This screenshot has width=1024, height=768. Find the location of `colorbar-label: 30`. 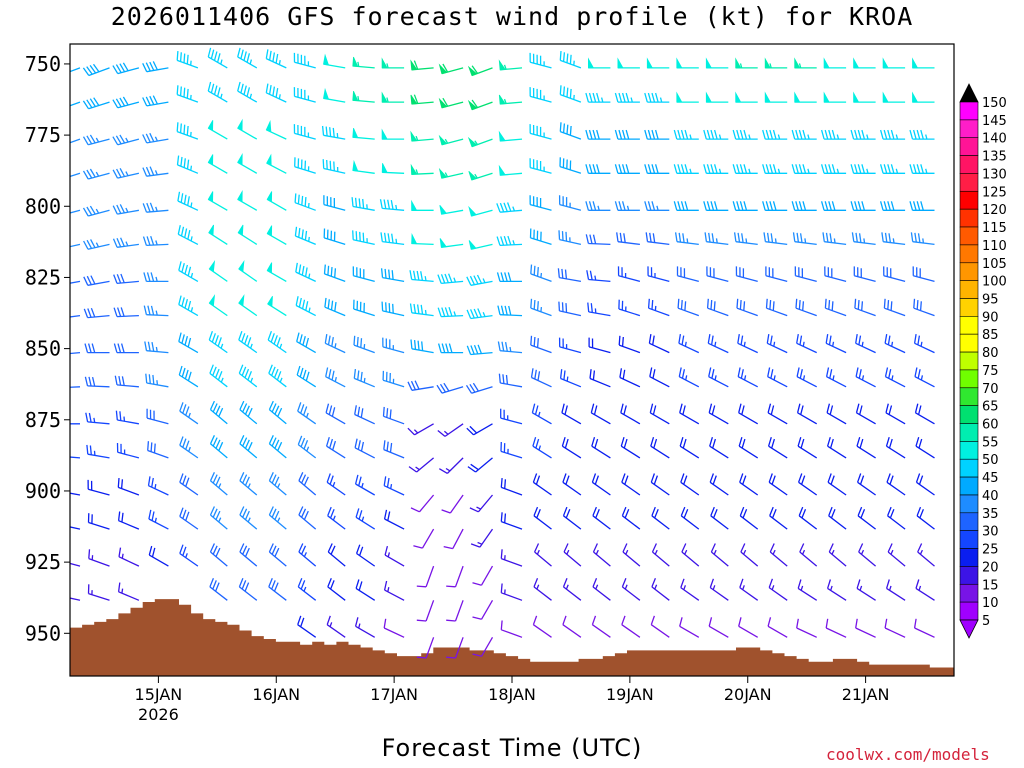

colorbar-label: 30 is located at coordinates (990, 532).